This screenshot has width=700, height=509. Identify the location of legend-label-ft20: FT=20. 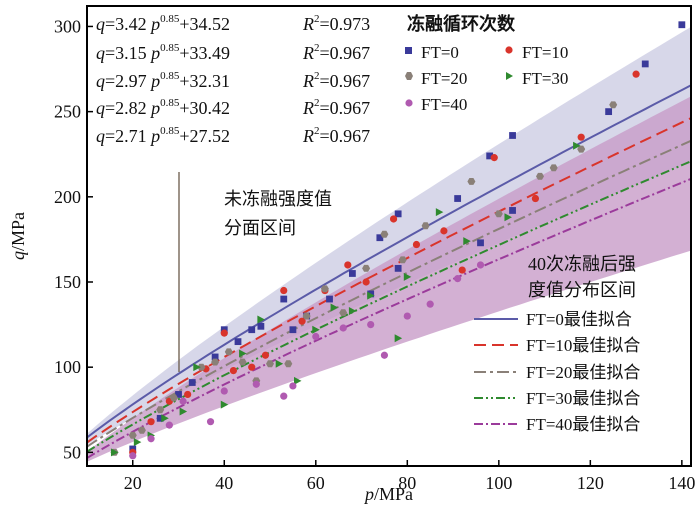
(444, 78).